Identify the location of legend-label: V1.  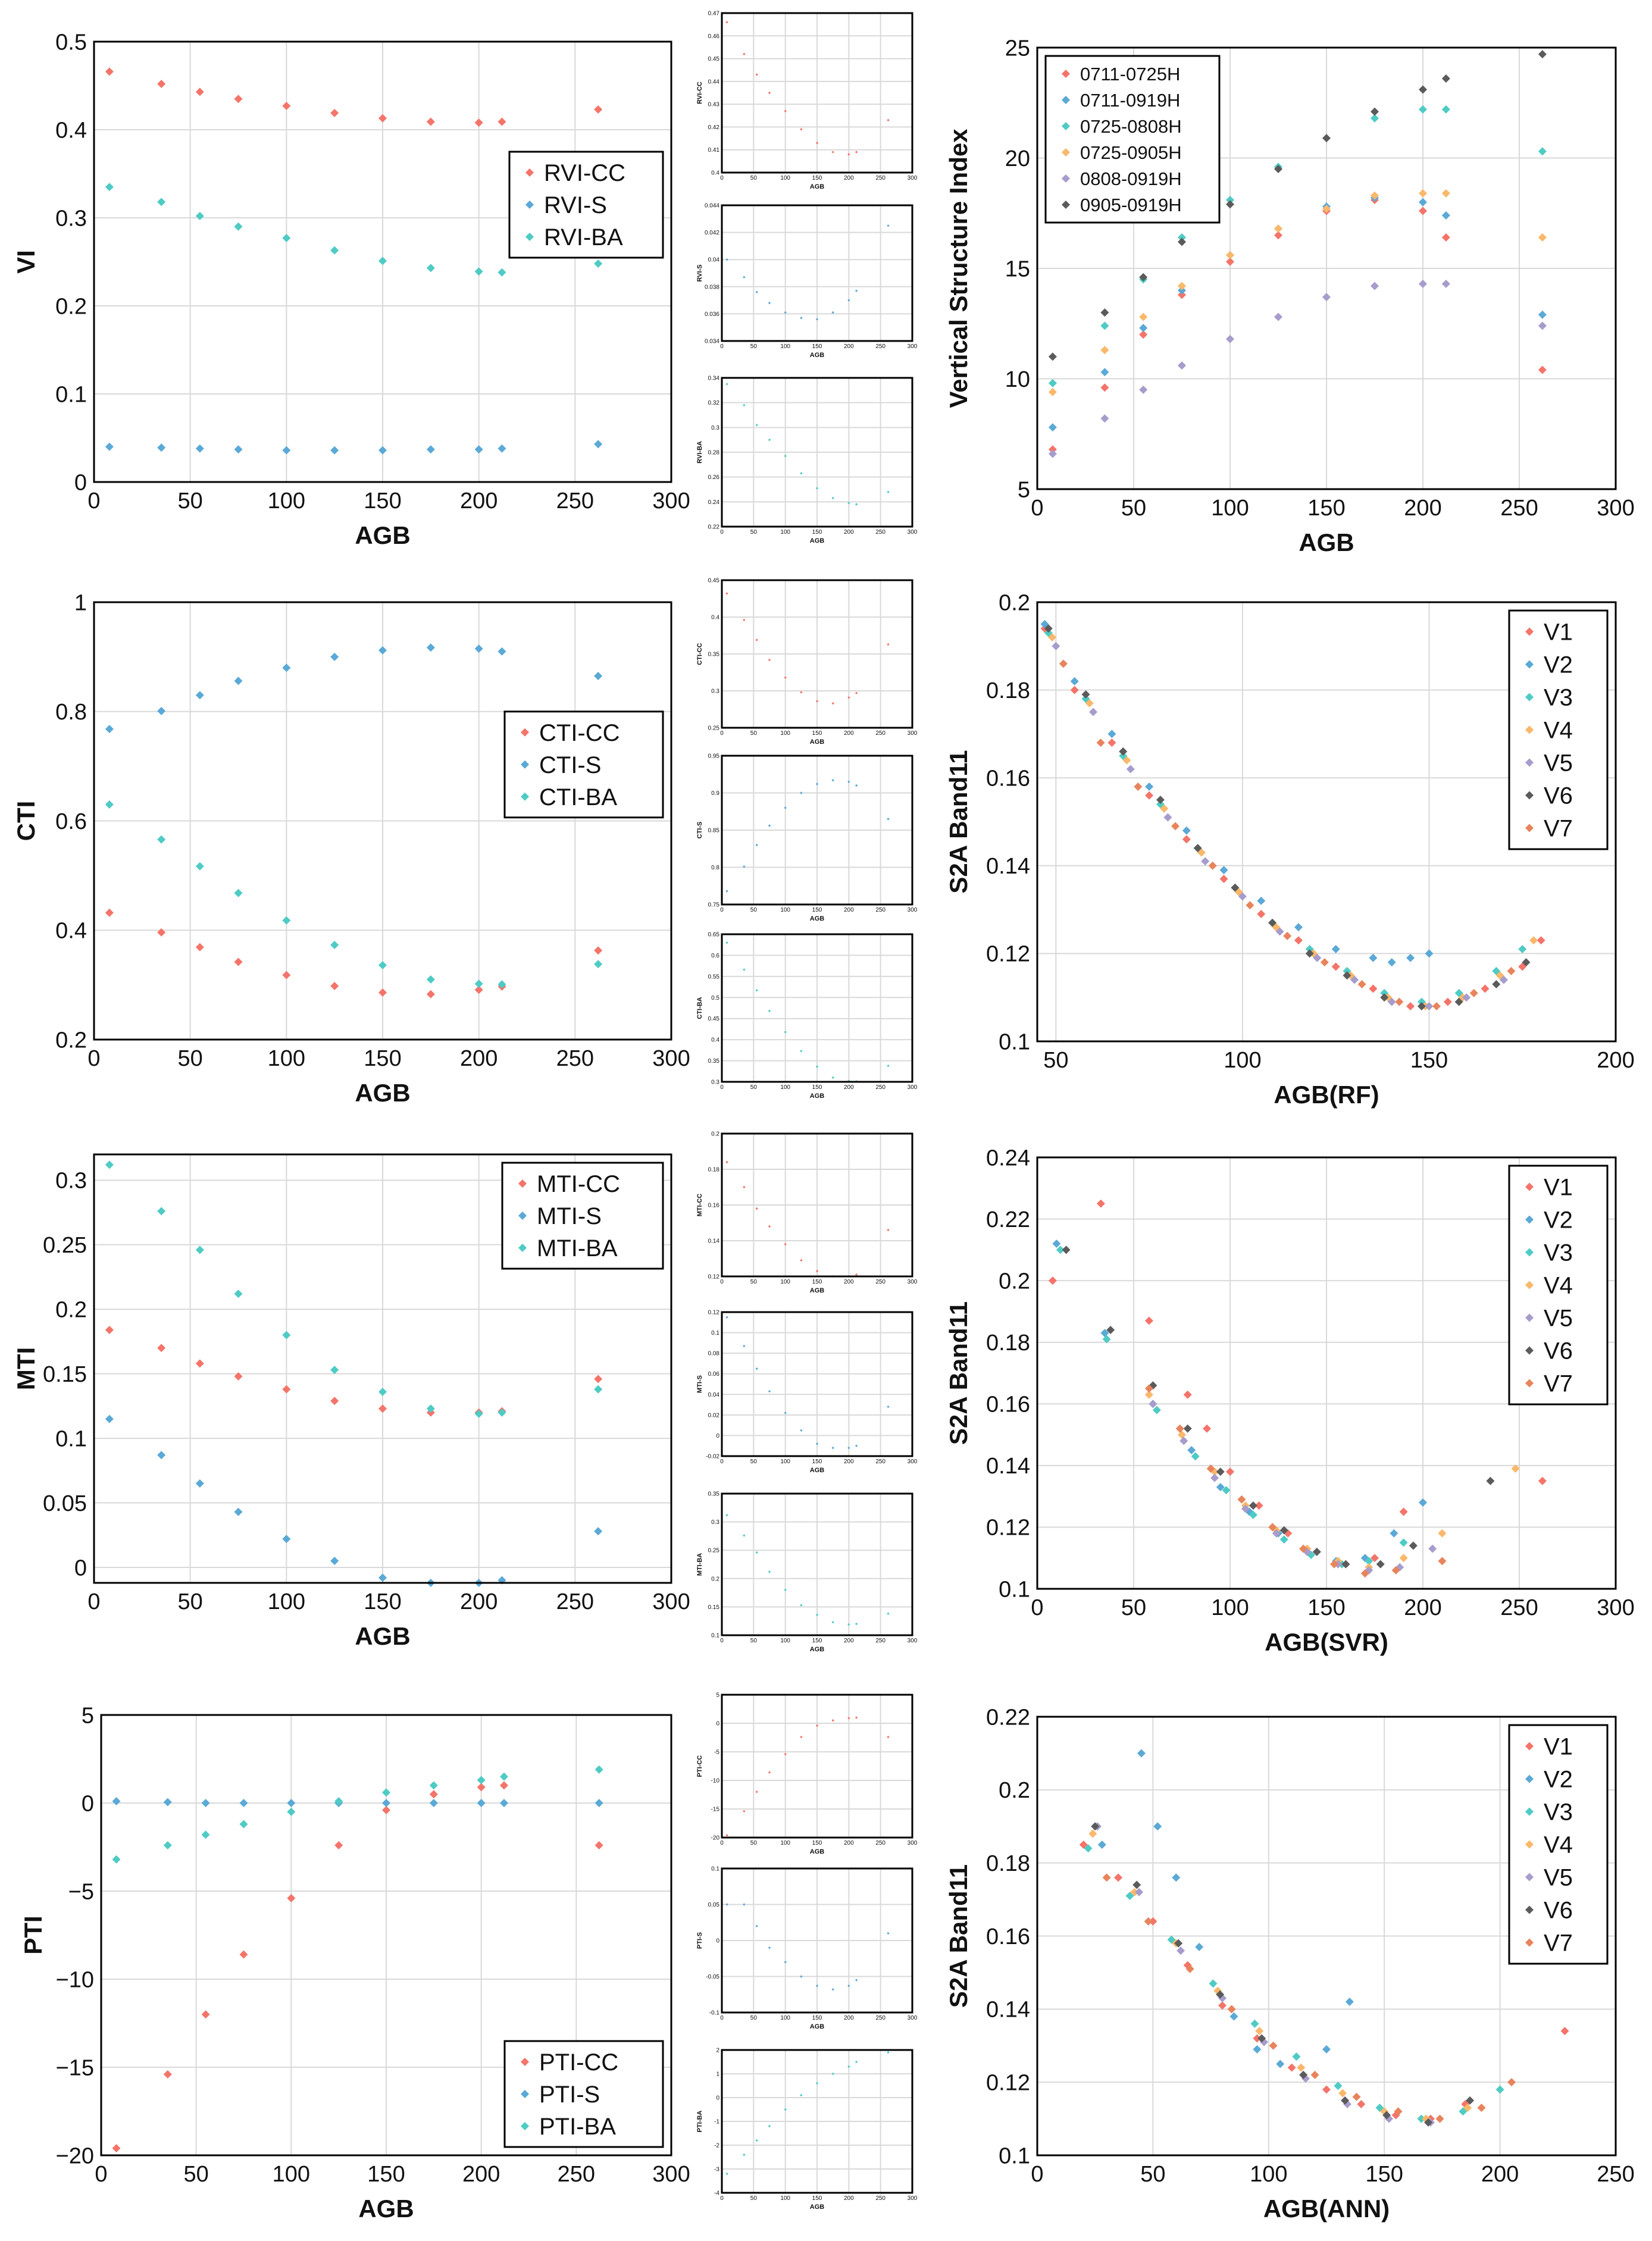
(1558, 1188).